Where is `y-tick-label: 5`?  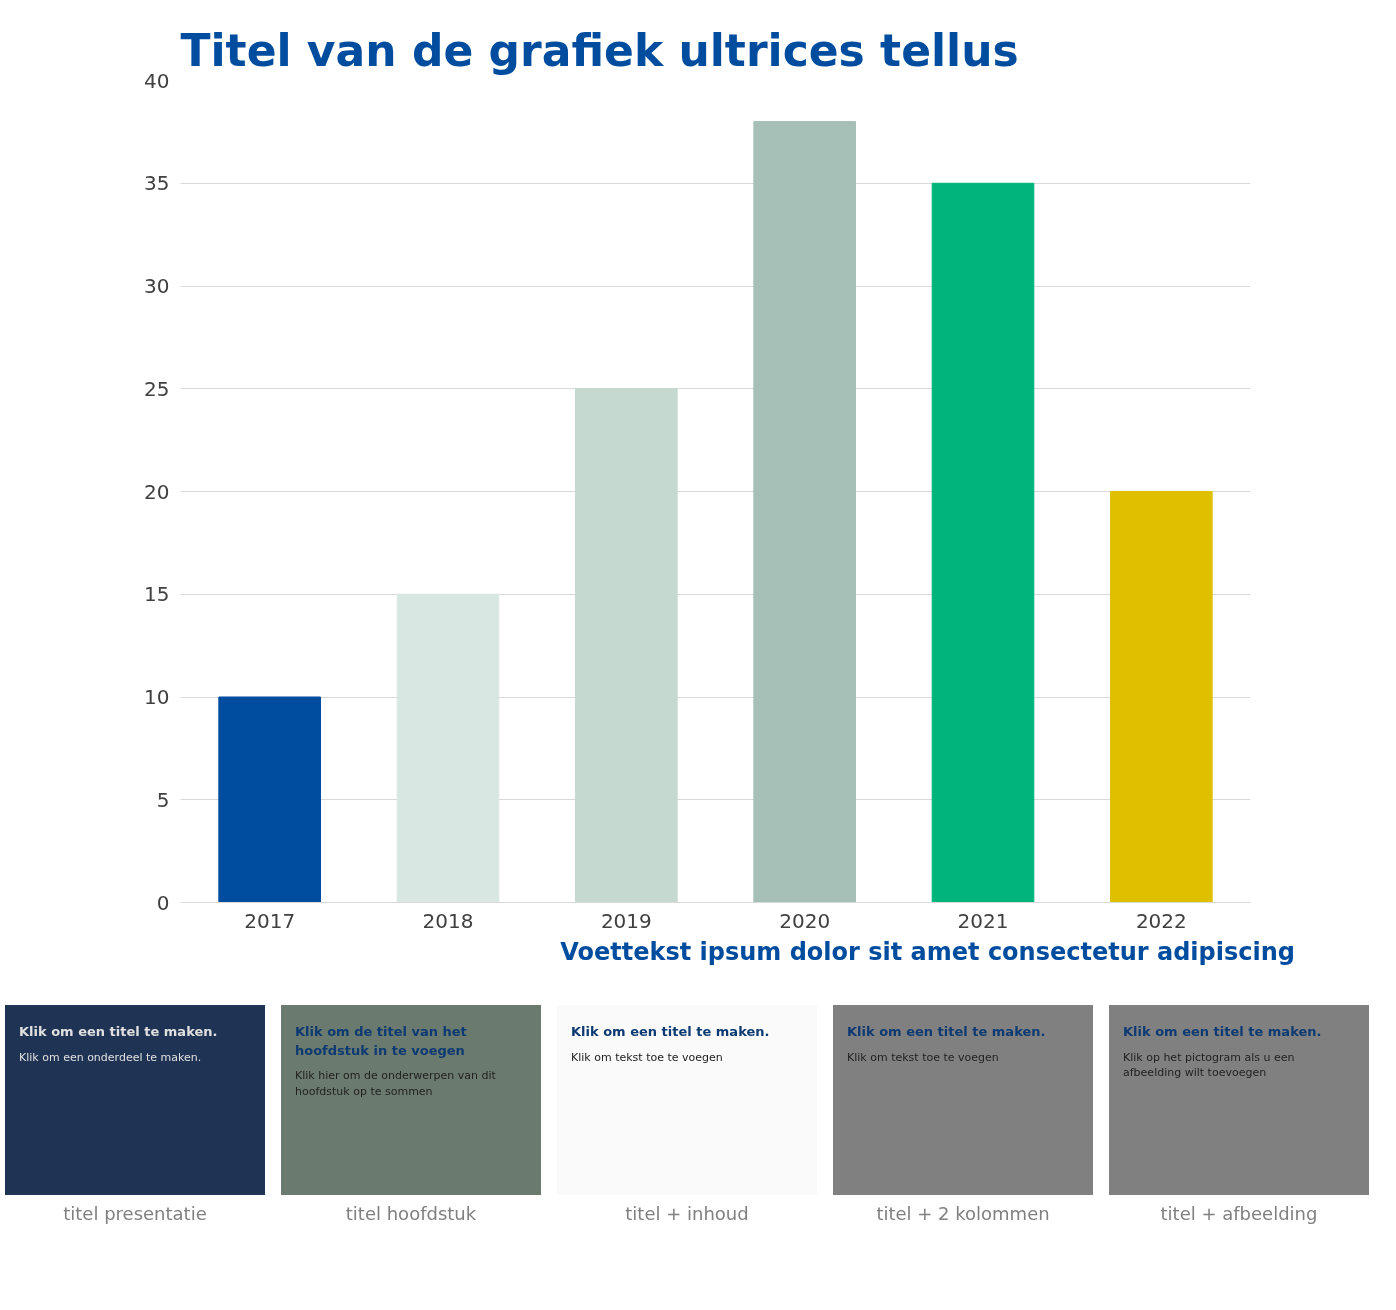
y-tick-label: 5 is located at coordinates (163, 799).